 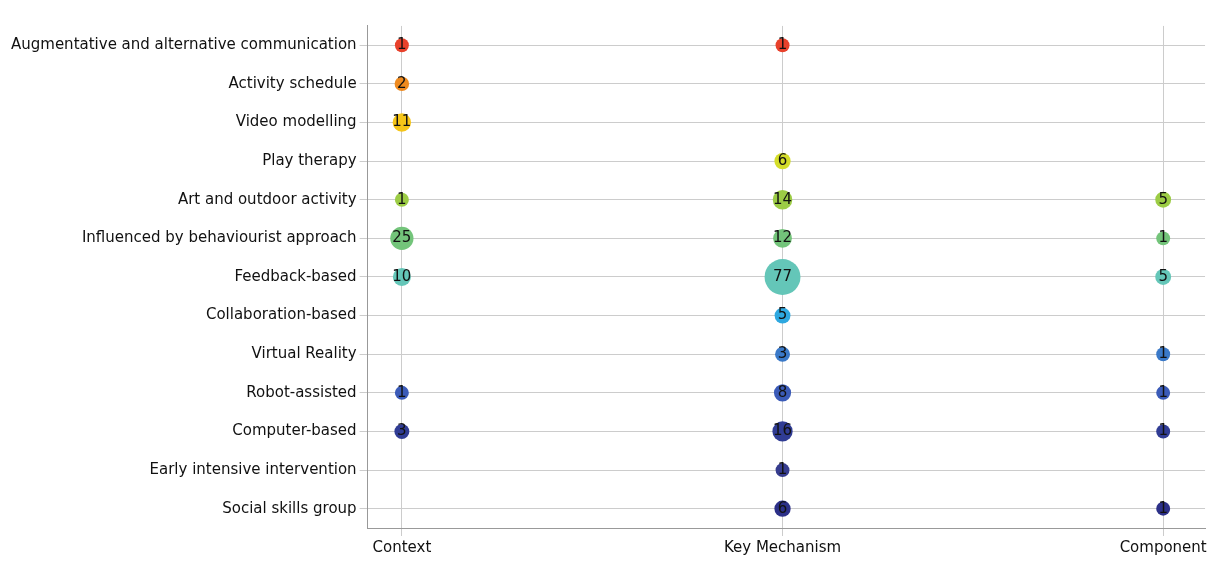 I want to click on data-label: 11, so click(x=402, y=121).